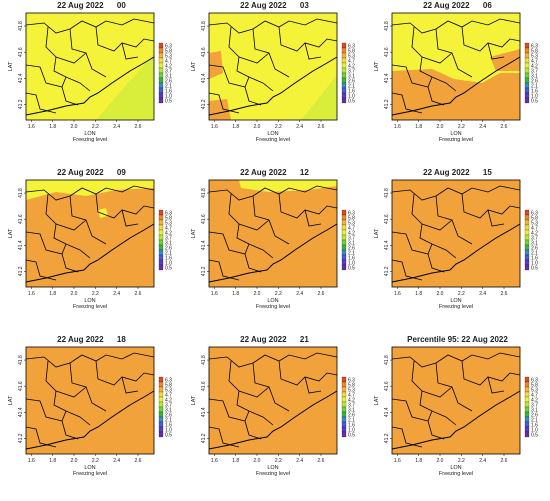 The width and height of the screenshot is (550, 501). I want to click on colorbar-tick-label: 1.0, so click(168, 264).